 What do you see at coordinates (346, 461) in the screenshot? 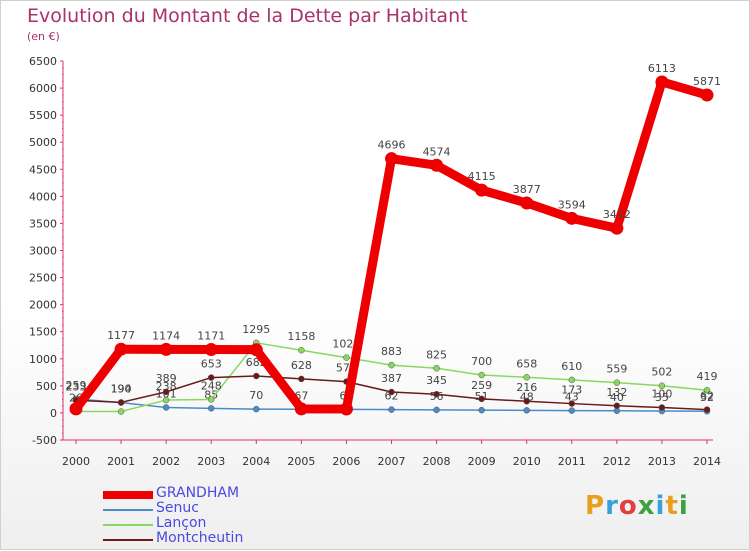
I see `x-tick-label: 2006` at bounding box center [346, 461].